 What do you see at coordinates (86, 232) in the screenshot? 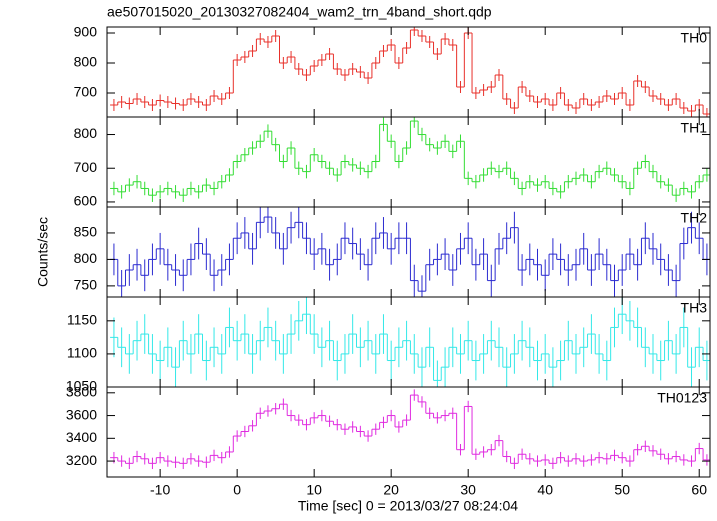
I see `y-tick-label: 850` at bounding box center [86, 232].